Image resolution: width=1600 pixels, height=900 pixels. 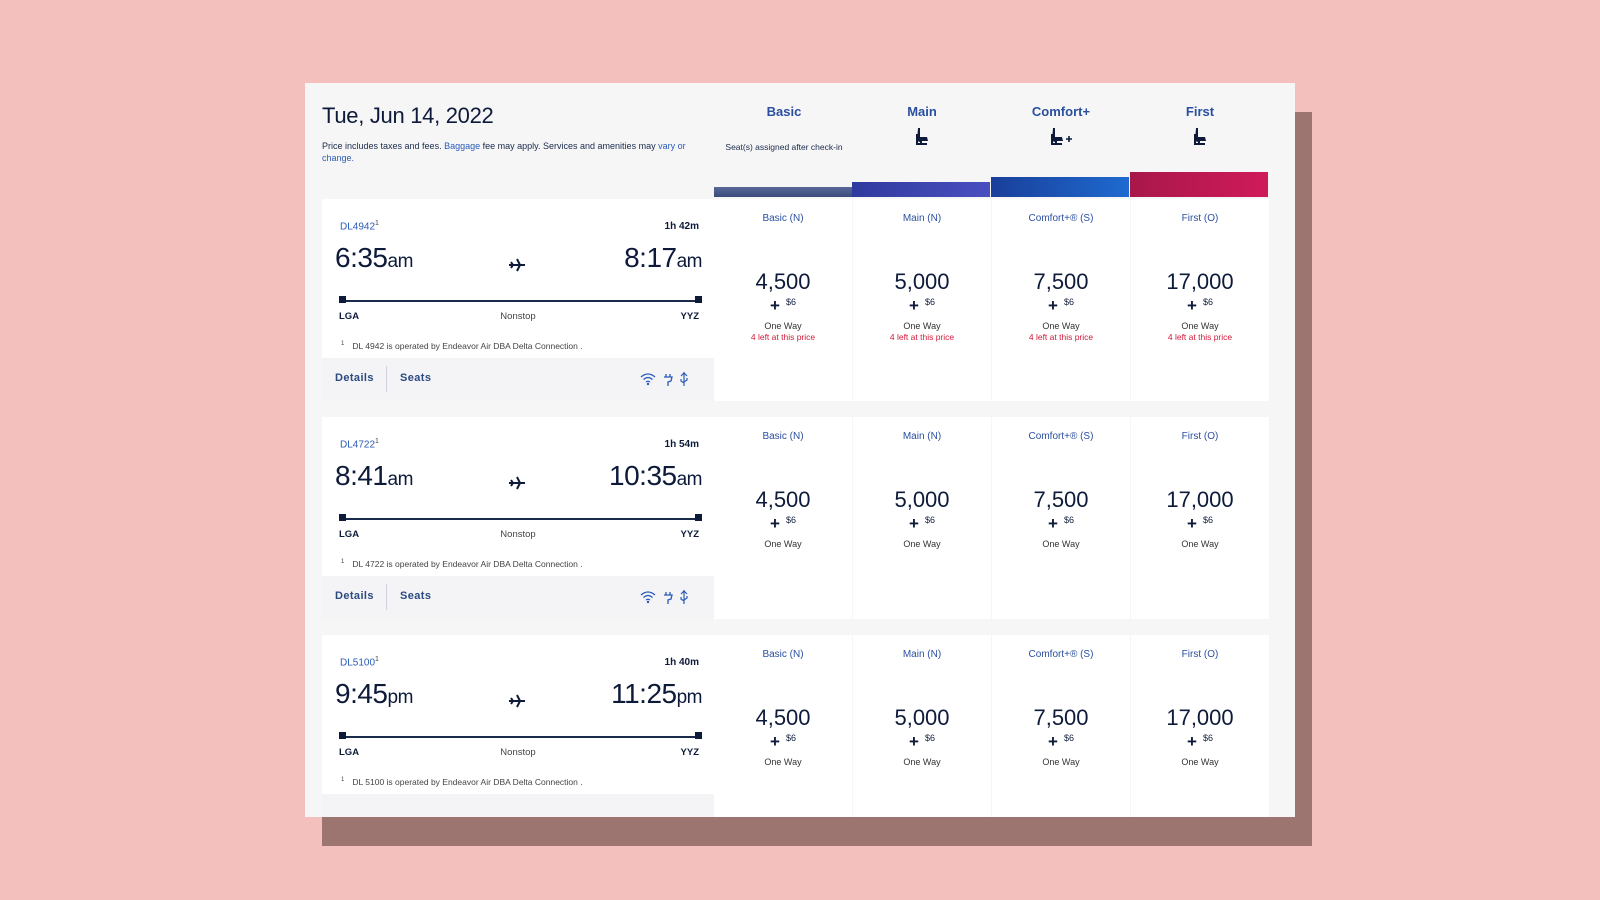 I want to click on fare-class: First (O), so click(x=1200, y=654).